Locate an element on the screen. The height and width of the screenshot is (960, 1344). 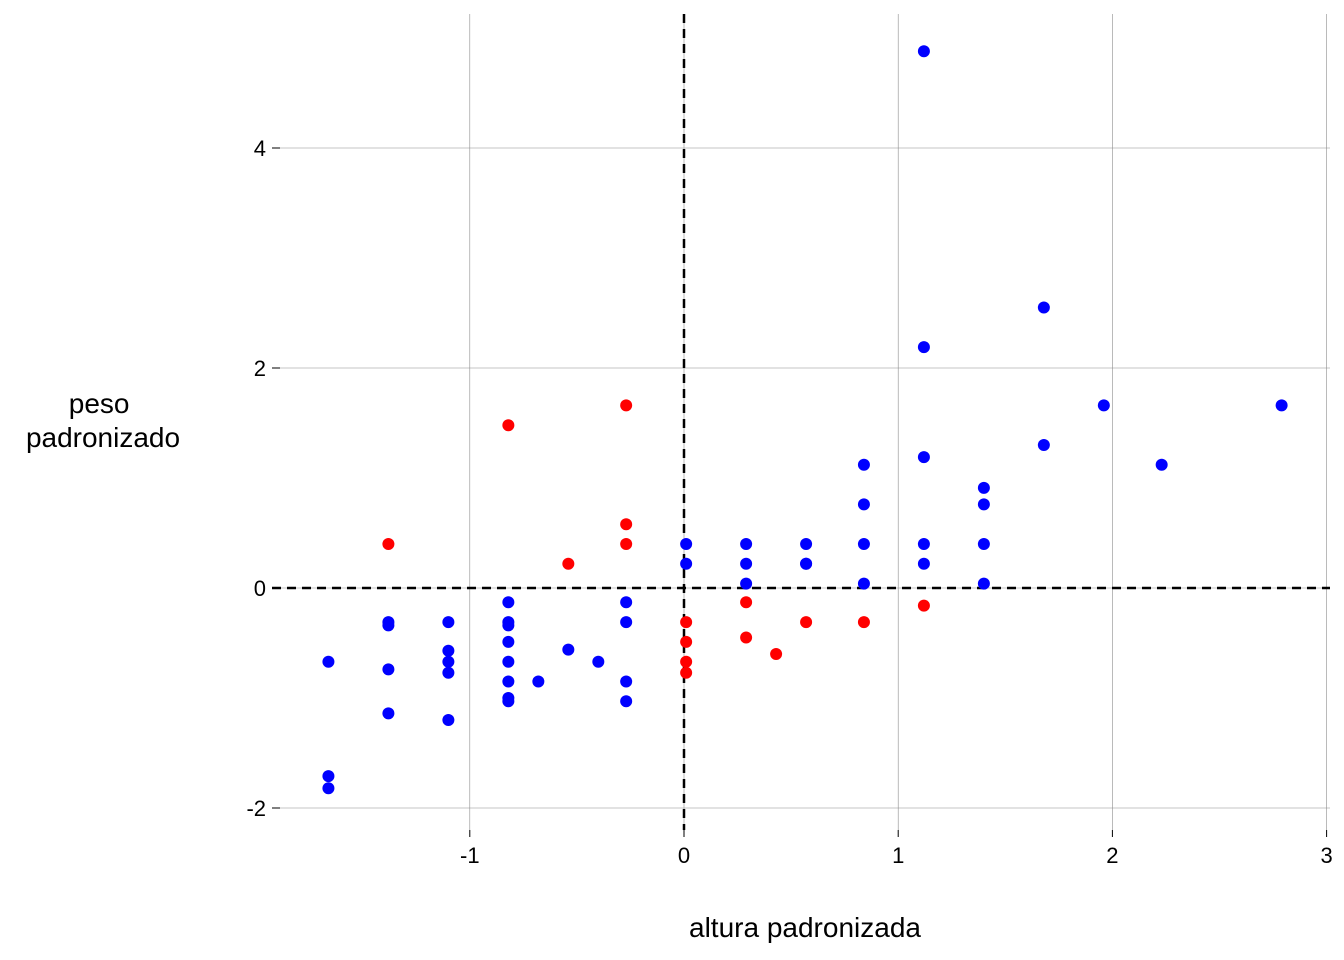
x-tick-label: 2 is located at coordinates (1112, 855).